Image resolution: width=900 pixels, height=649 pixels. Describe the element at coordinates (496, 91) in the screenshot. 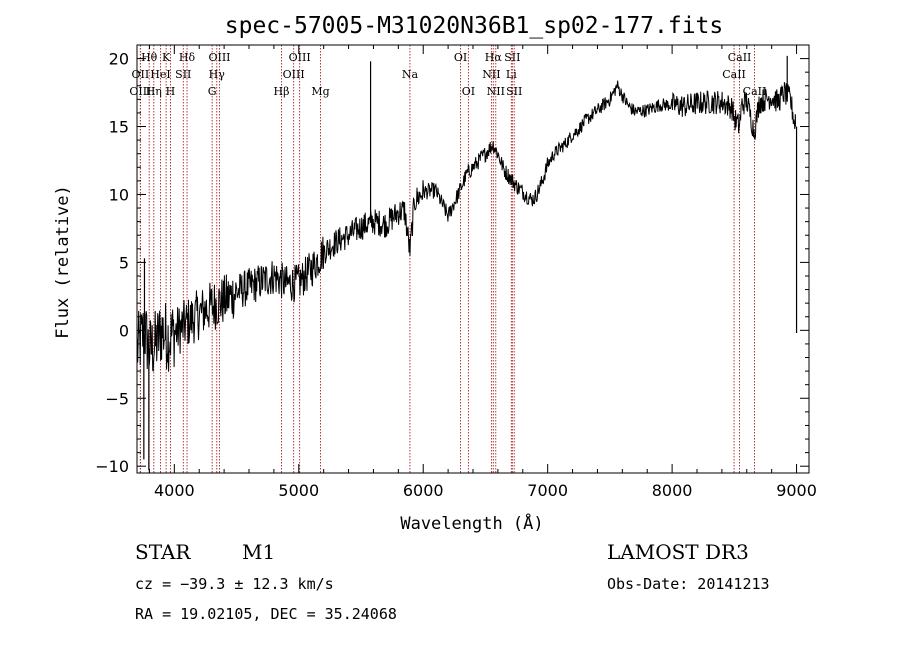

I see `line-label-21: NII` at that location.